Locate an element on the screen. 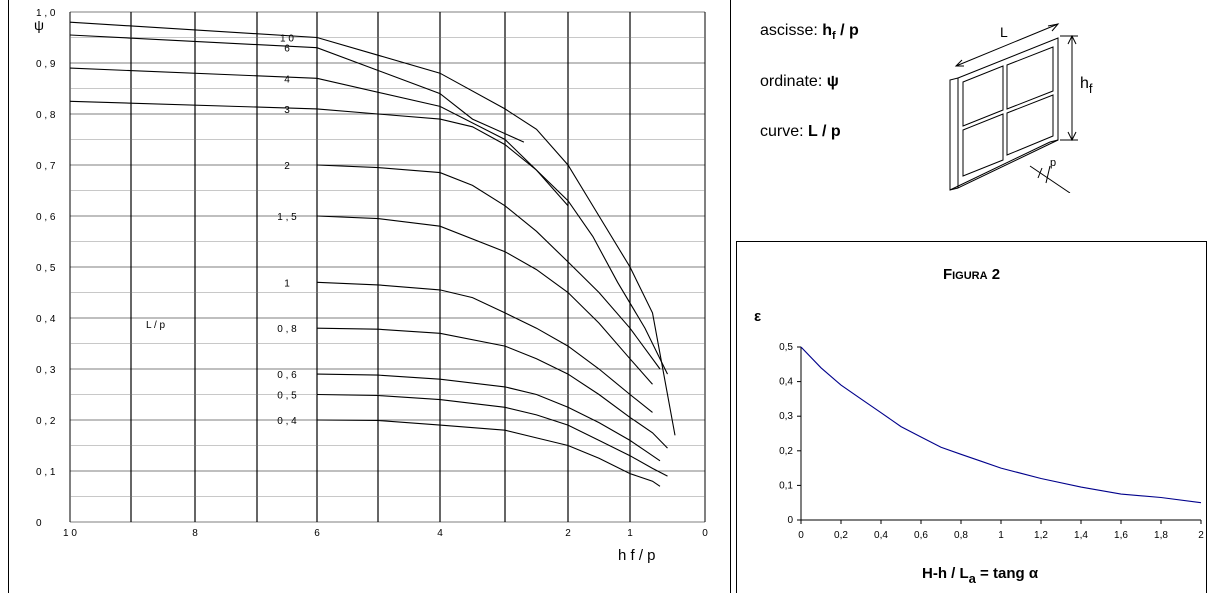 This screenshot has width=1213, height=593. height-label-sub: f is located at coordinates (1091, 88).